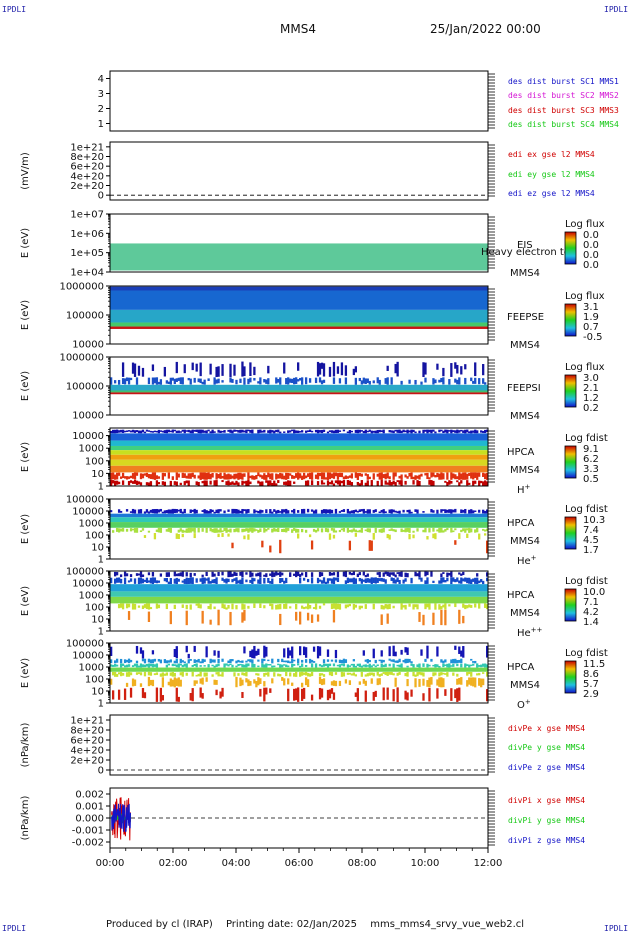  Describe the element at coordinates (591, 265) in the screenshot. I see `colorbar-tick-label: 0.0` at that location.